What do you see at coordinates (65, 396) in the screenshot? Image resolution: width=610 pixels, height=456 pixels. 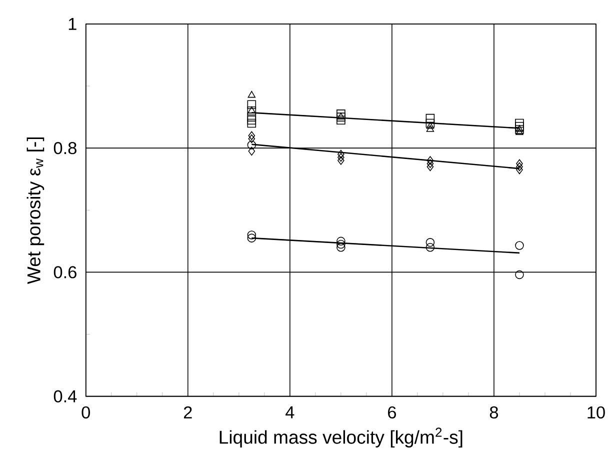 I see `y-tick-label: 0.4` at bounding box center [65, 396].